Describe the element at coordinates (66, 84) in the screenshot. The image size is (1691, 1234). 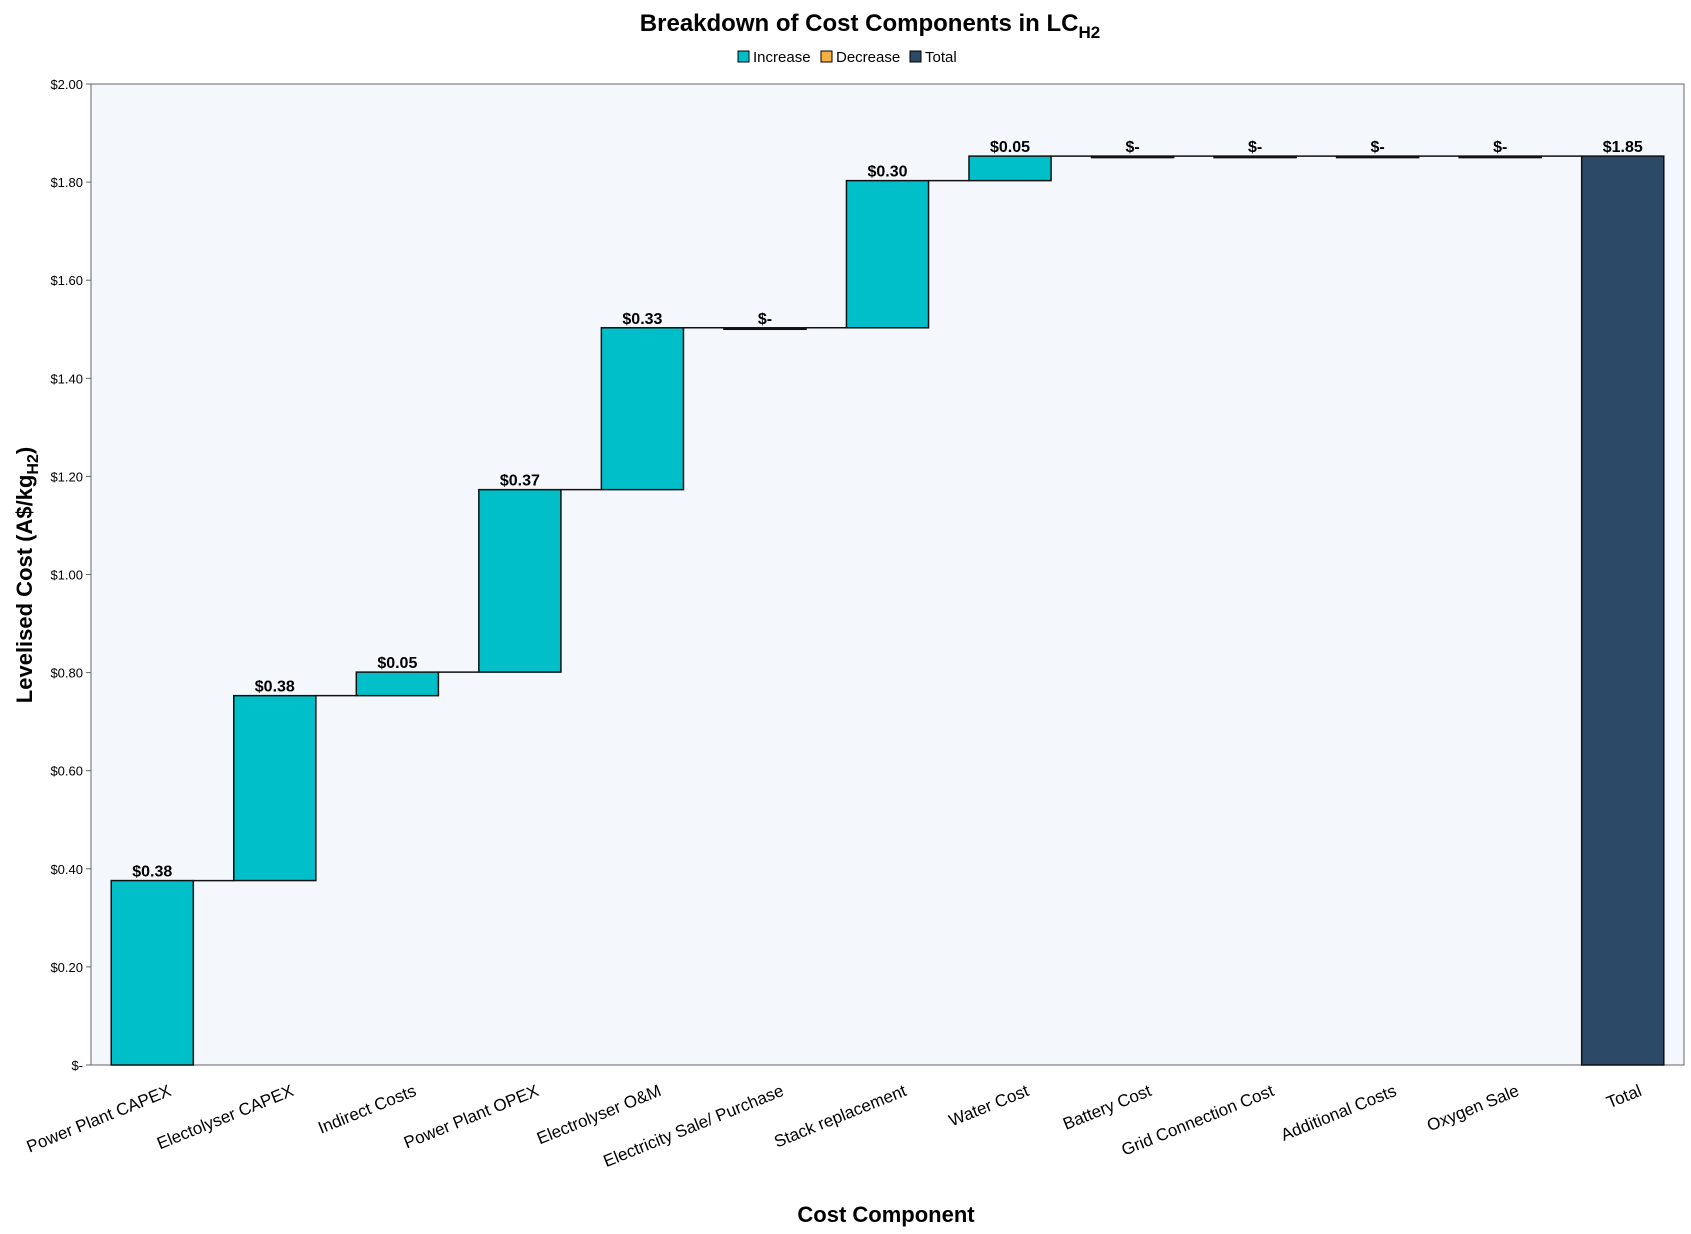
I see `y-tick-label: $2.00` at that location.